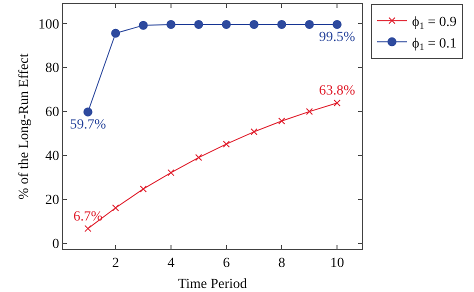  I want to click on y-tick-label: 100, so click(49, 24).